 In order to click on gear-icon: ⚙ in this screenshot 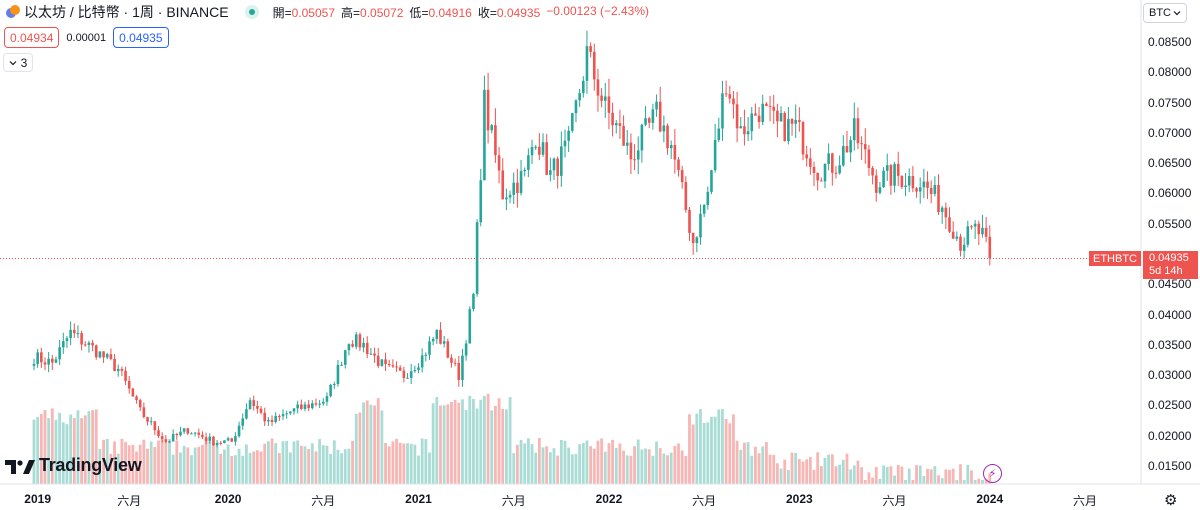, I will do `click(1171, 500)`.